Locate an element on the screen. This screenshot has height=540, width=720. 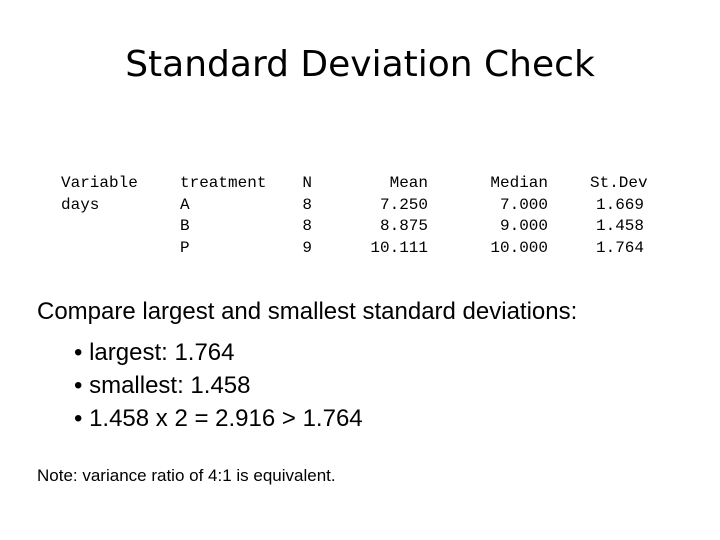
stdev-header: St.Dev is located at coordinates (619, 183).